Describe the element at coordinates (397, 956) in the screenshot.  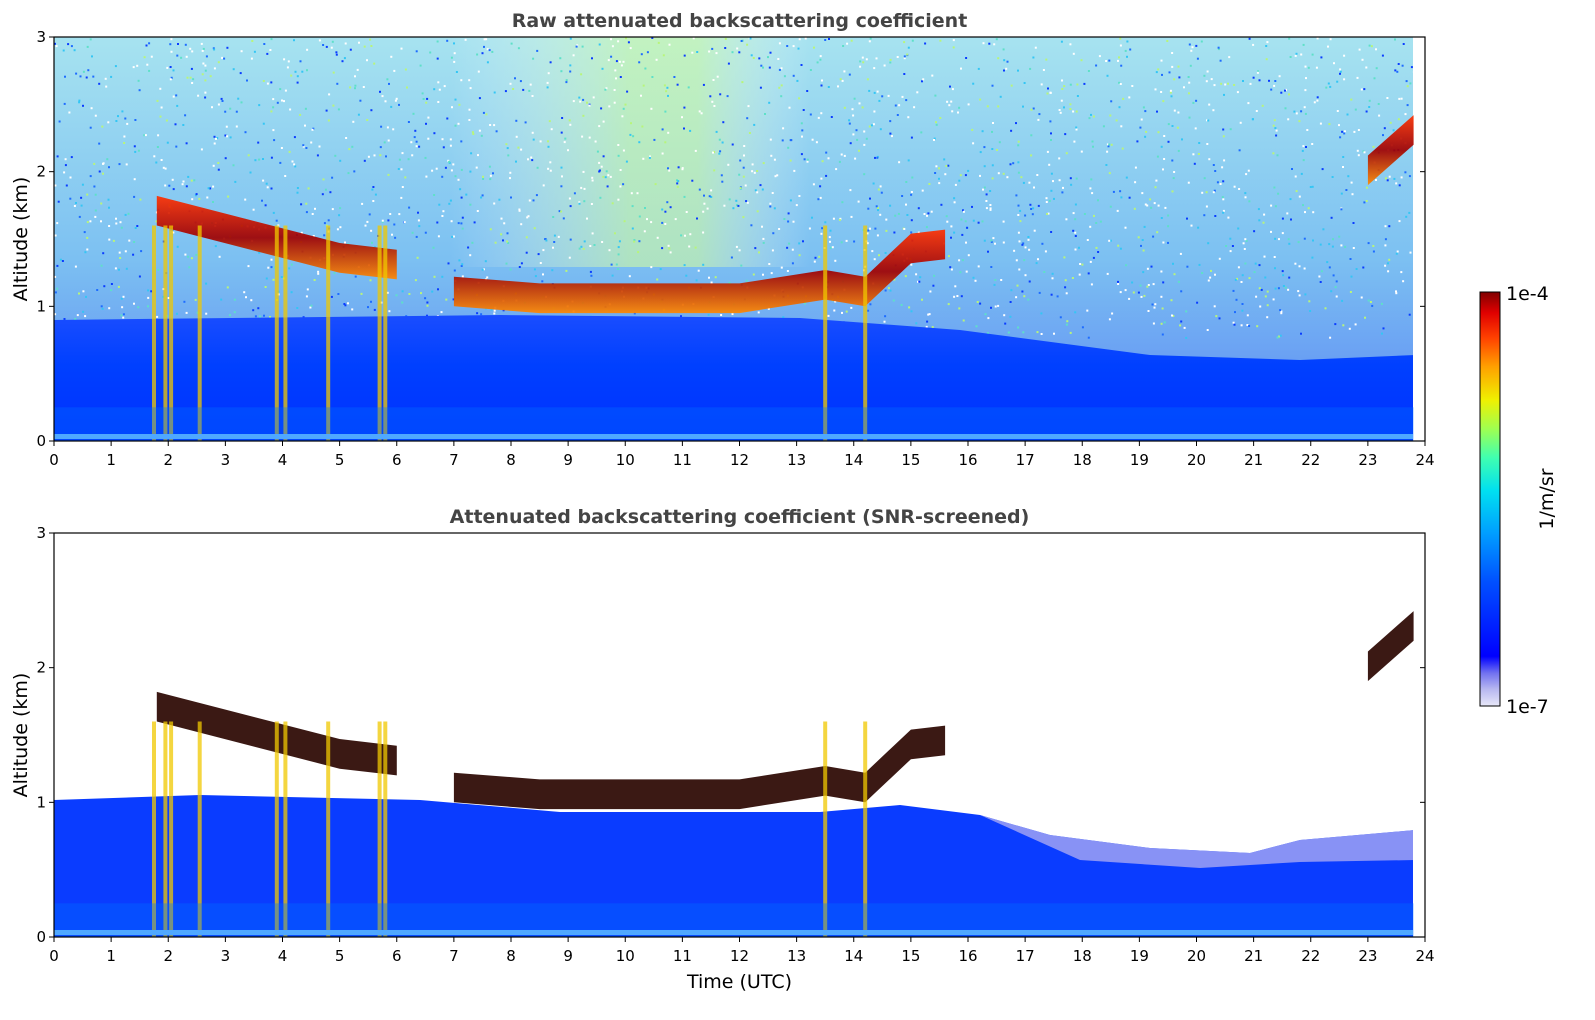
I see `x-tick-label: 6` at that location.